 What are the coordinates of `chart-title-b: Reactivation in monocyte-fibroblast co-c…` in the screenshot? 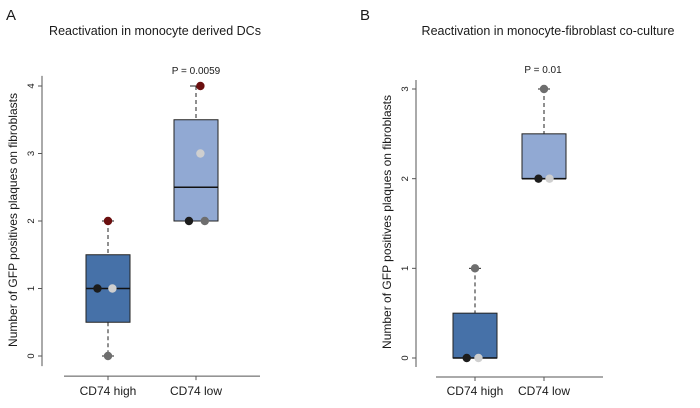 It's located at (548, 31).